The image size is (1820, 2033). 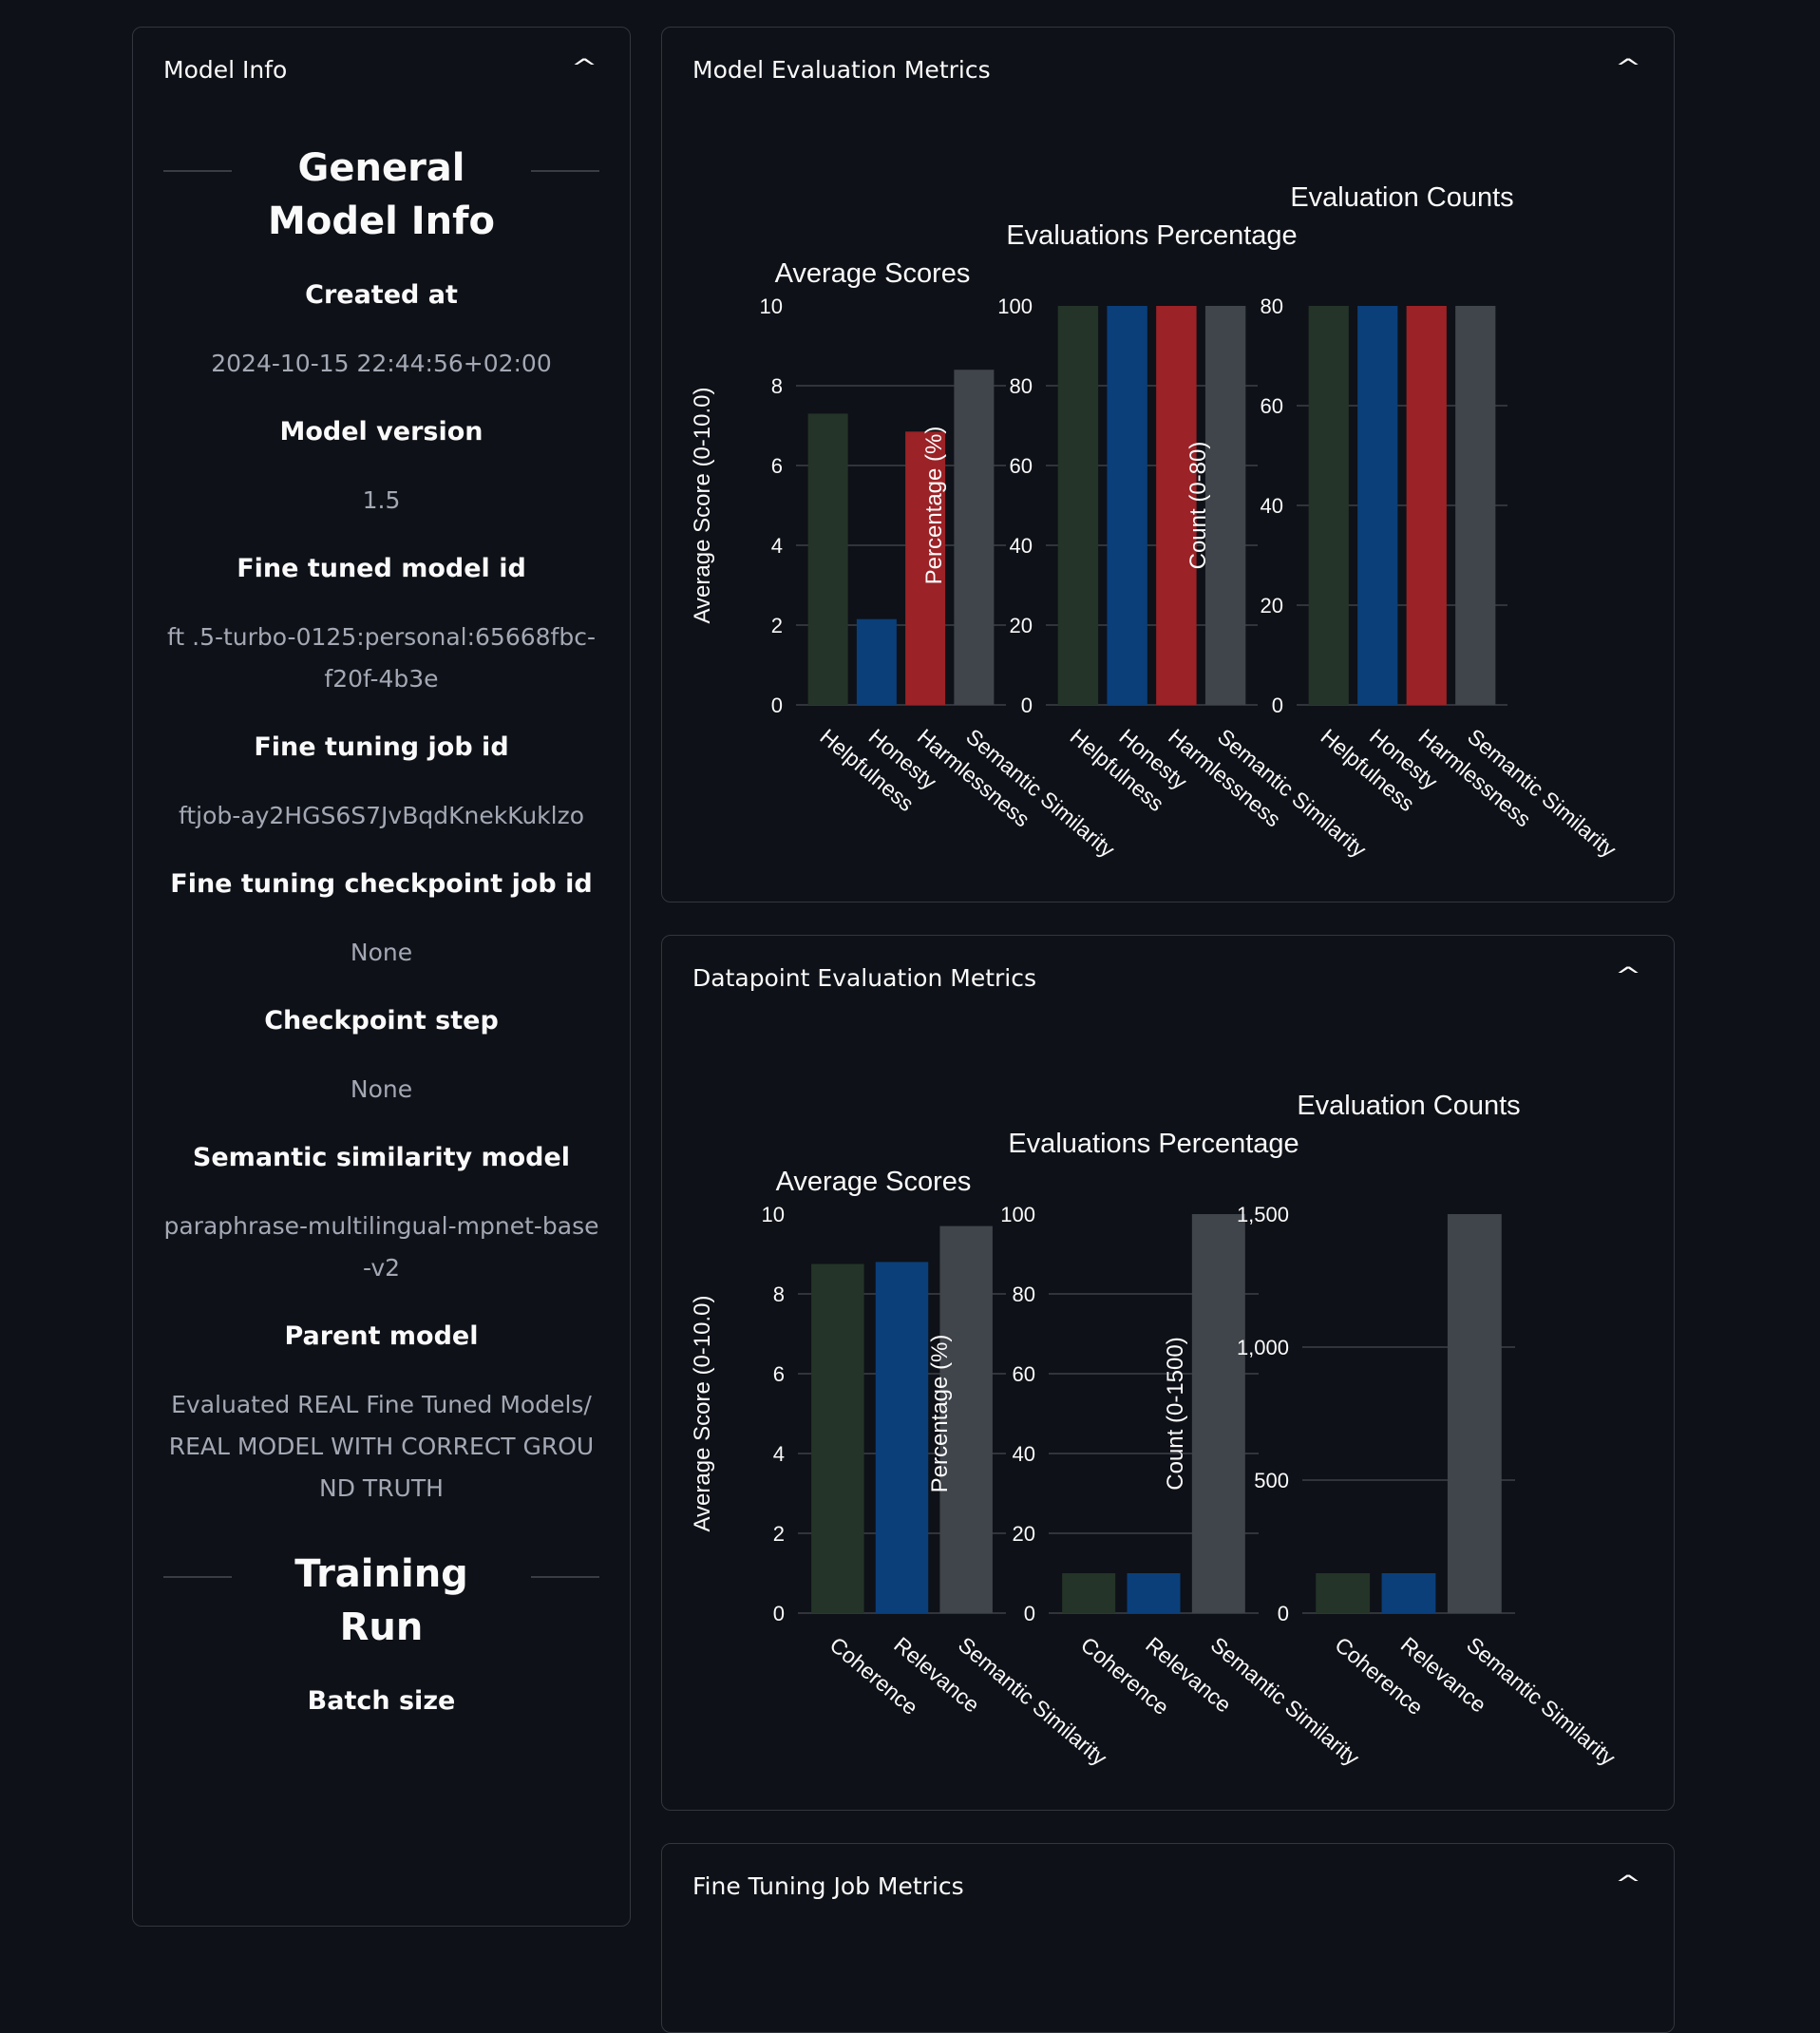 What do you see at coordinates (381, 431) in the screenshot?
I see `field-label: Model version` at bounding box center [381, 431].